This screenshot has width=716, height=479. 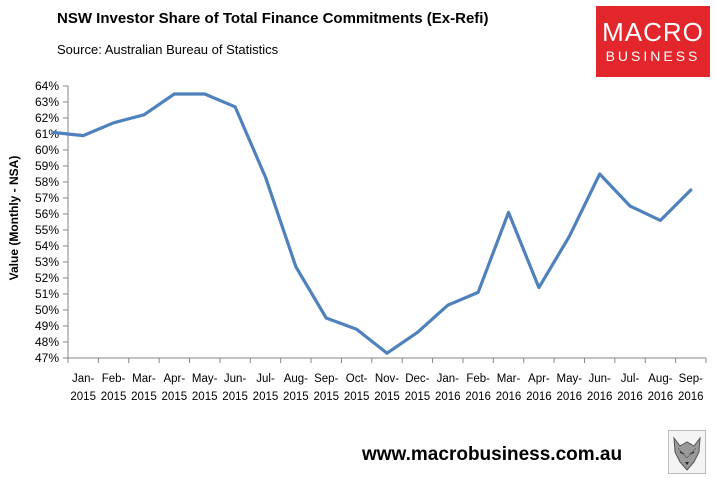 What do you see at coordinates (47, 294) in the screenshot?
I see `y-tick-label: 51%` at bounding box center [47, 294].